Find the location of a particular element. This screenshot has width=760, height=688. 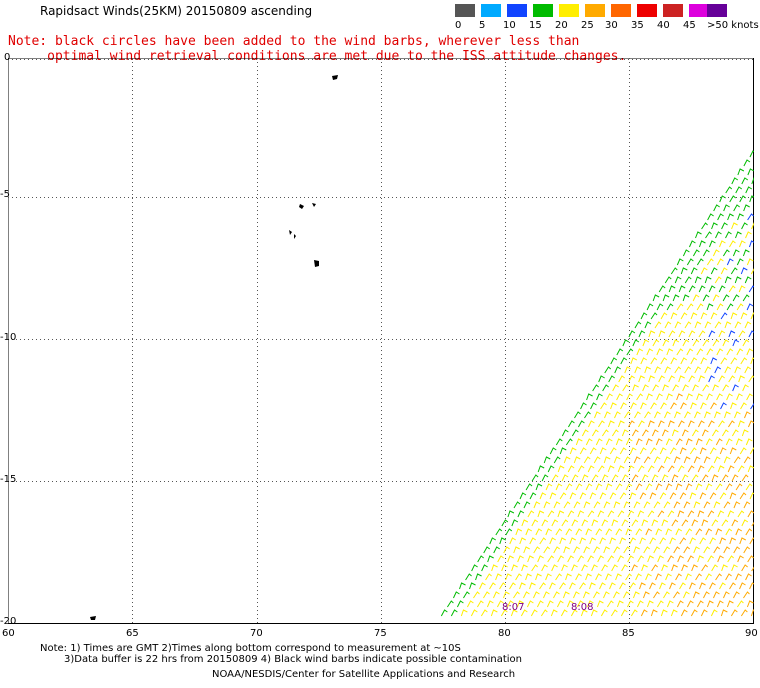

island-a is located at coordinates (301, 206).